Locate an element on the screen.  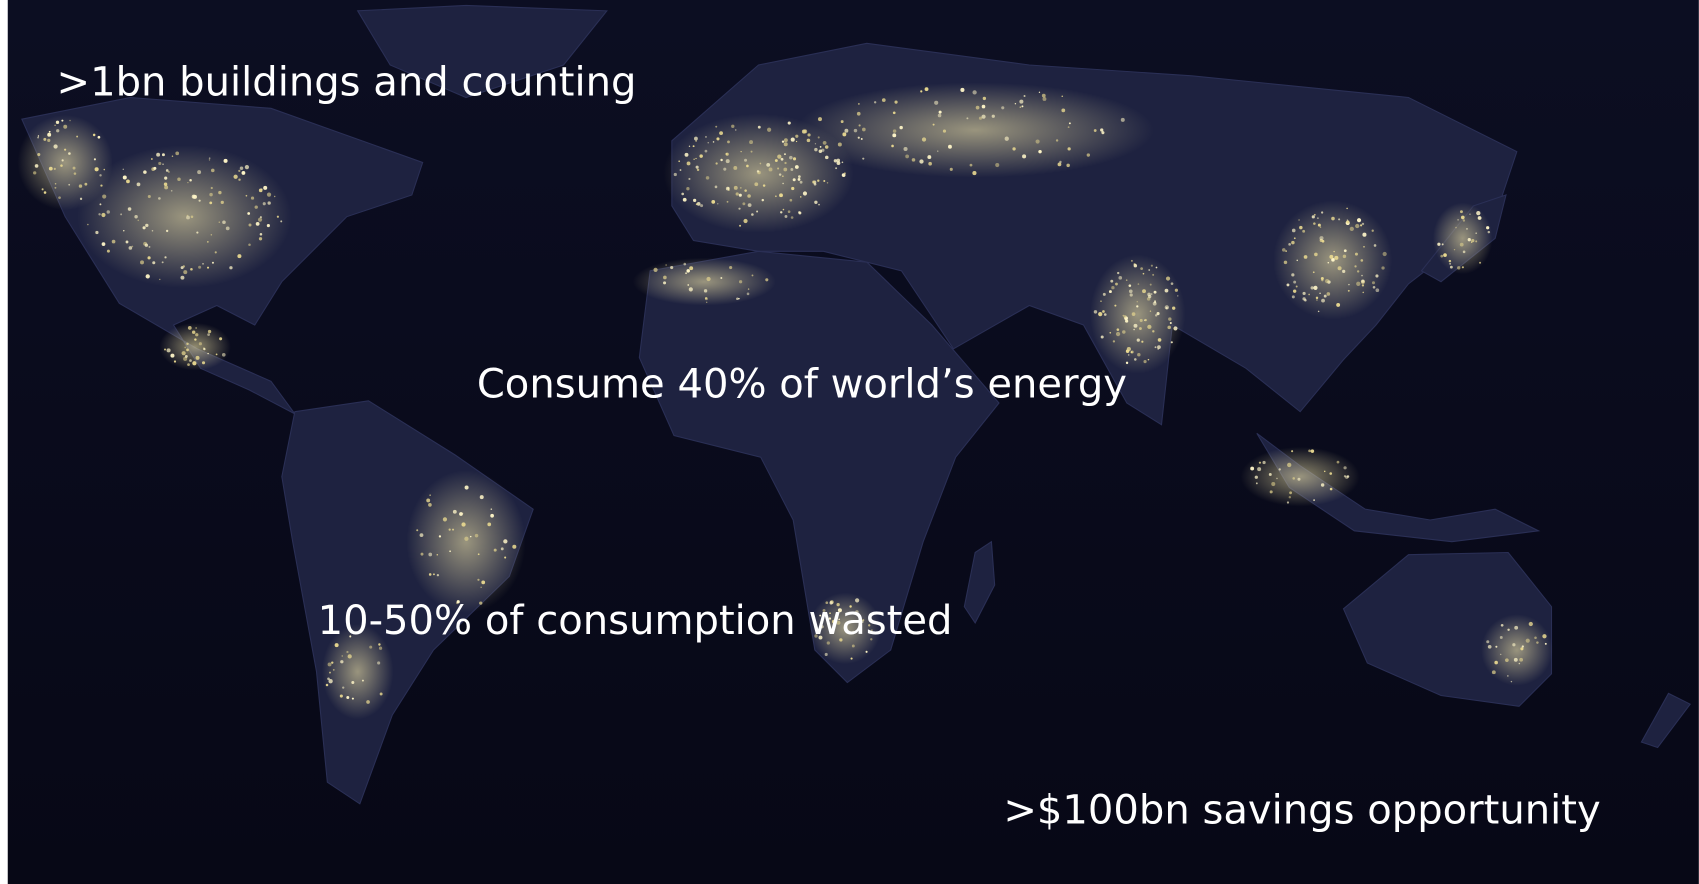
africa is located at coordinates (819, 467).